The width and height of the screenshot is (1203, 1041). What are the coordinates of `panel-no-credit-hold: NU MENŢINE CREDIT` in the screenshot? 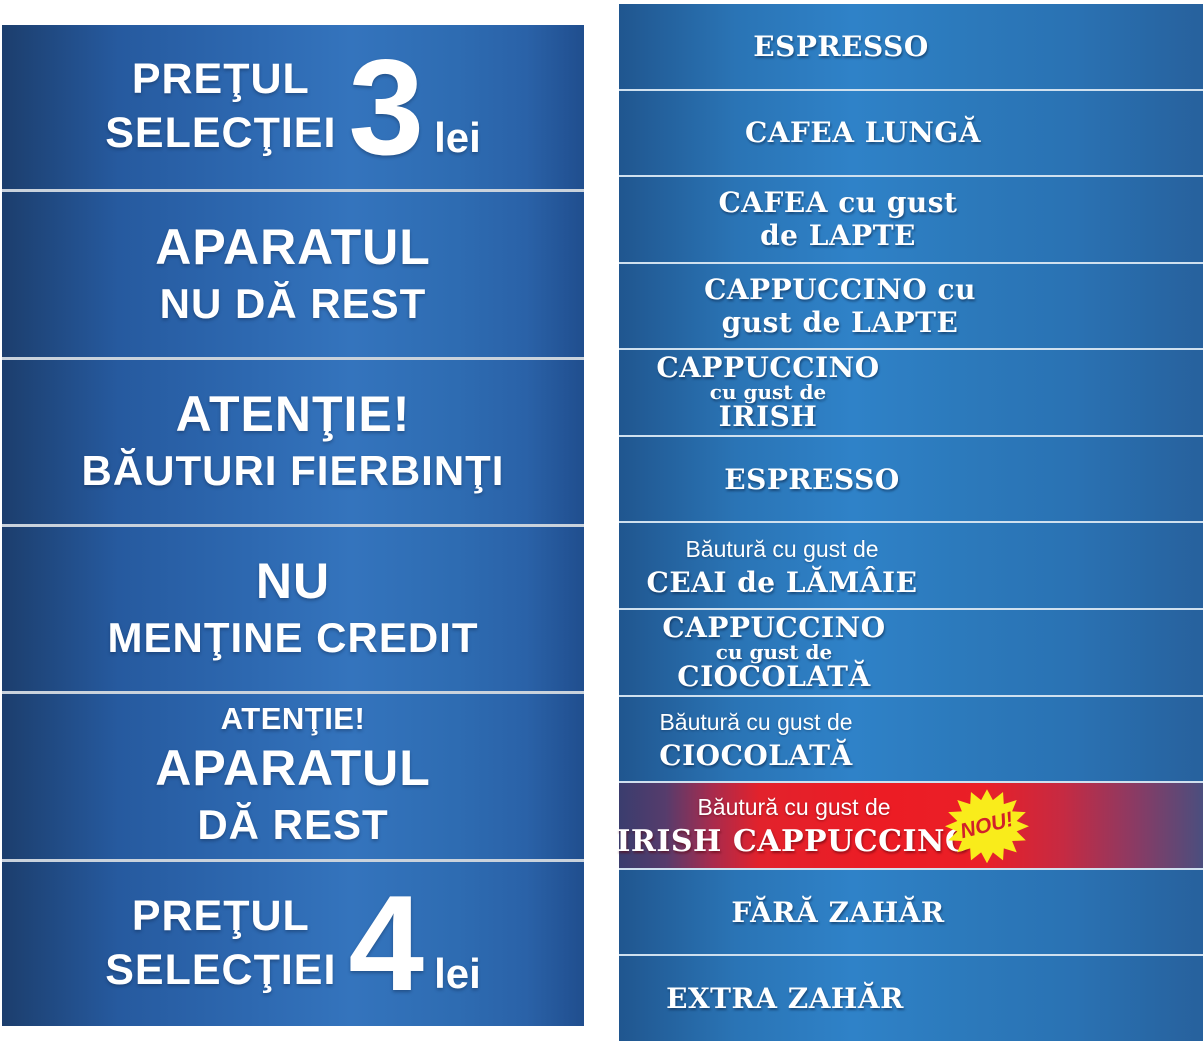 It's located at (293, 609).